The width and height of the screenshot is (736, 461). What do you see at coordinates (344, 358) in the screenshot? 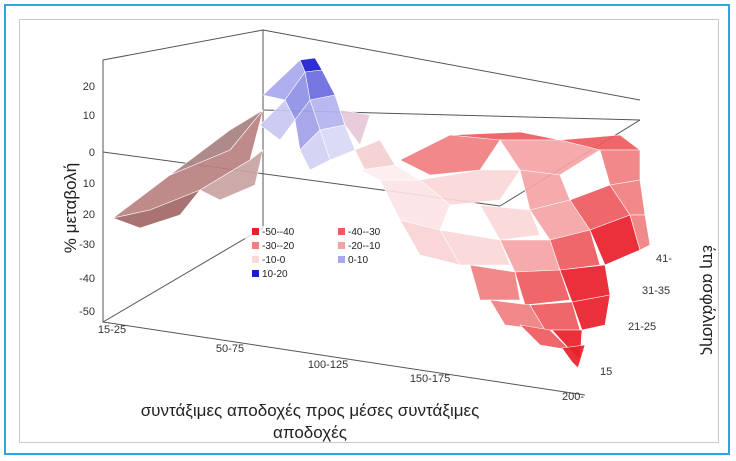
I see `floor-front` at bounding box center [344, 358].